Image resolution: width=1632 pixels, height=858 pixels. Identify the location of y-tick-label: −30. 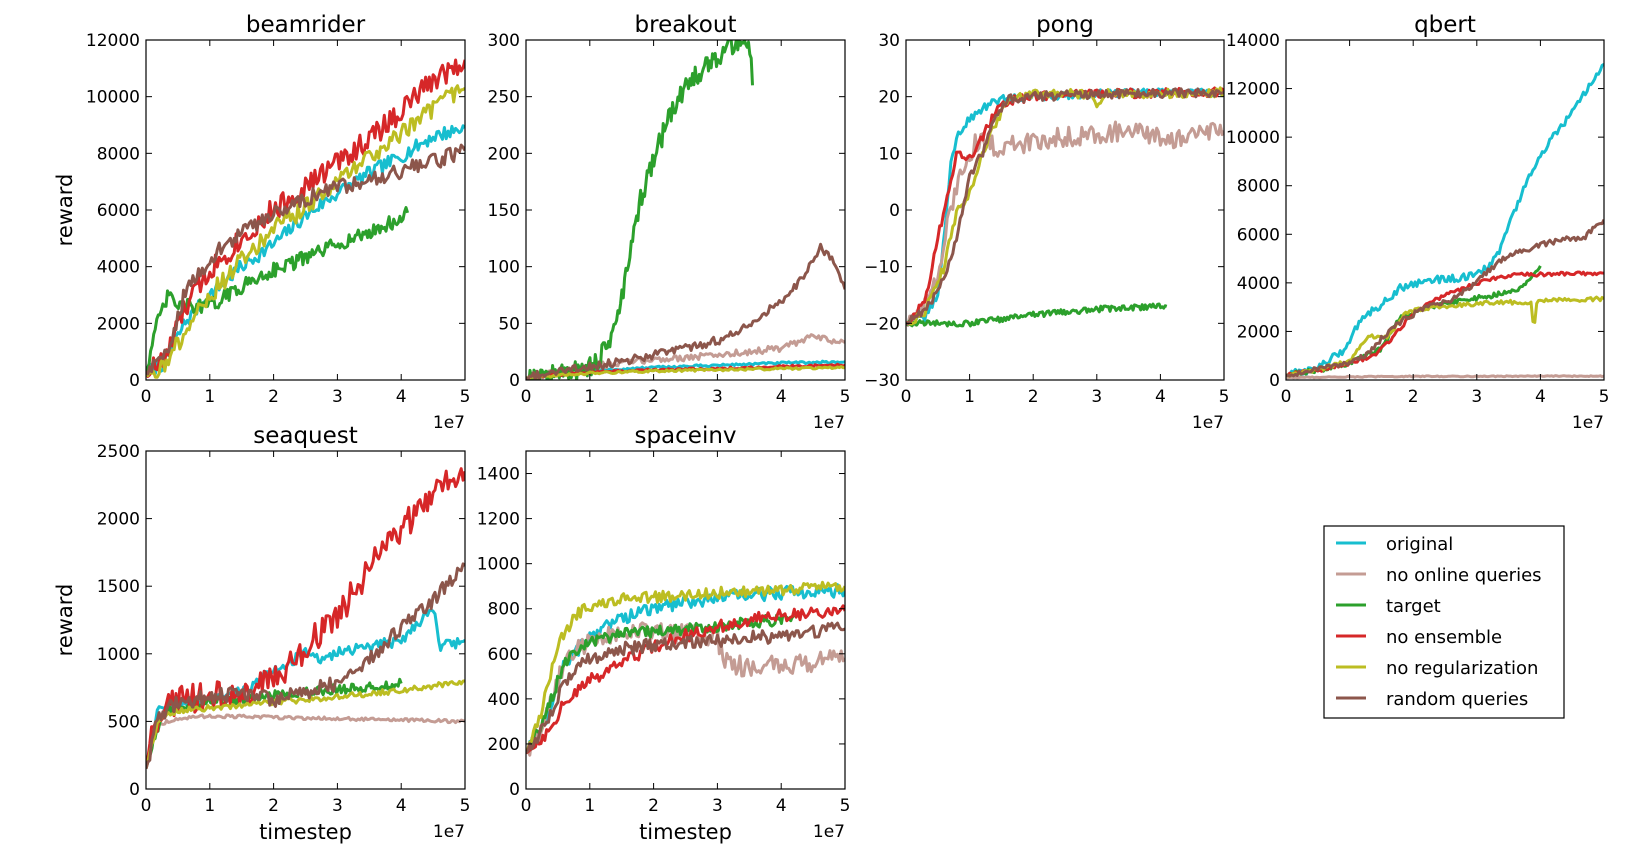
(882, 381).